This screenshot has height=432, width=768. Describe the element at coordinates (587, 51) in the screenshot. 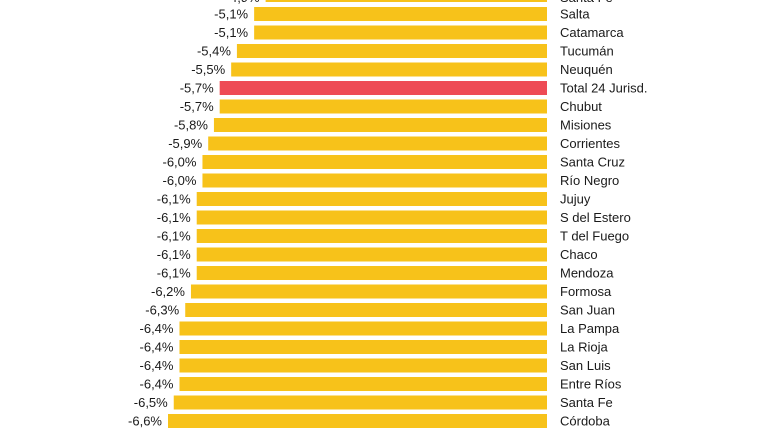

I see `category-label-2: Tucumán` at that location.